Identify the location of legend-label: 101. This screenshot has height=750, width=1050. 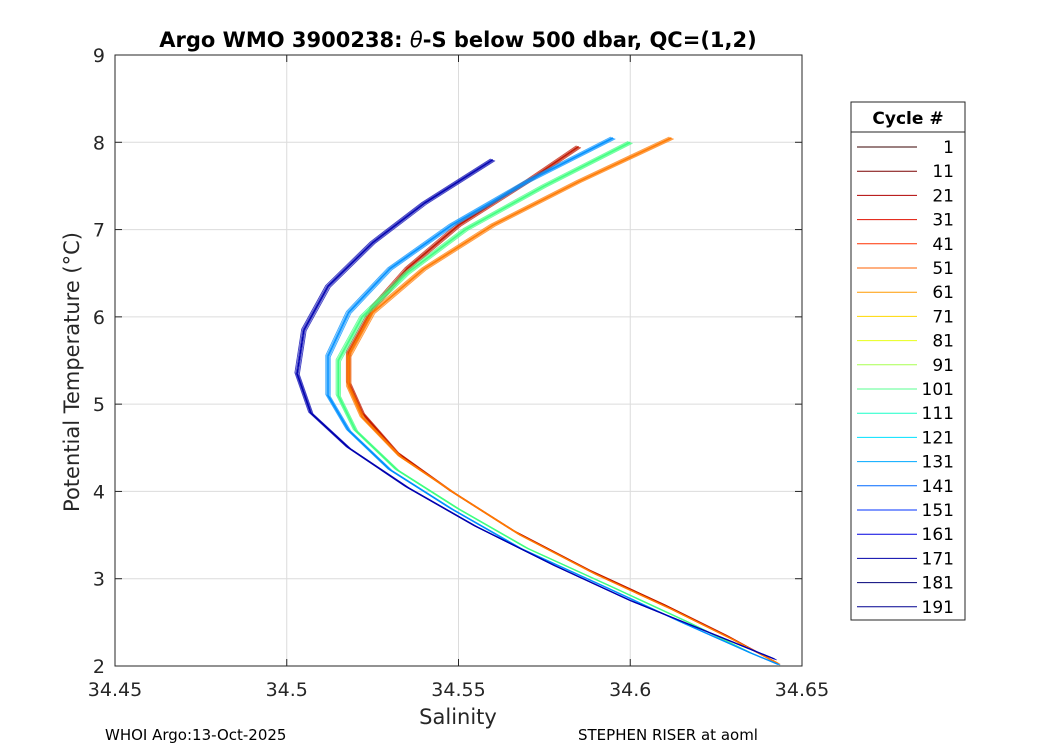
(938, 390).